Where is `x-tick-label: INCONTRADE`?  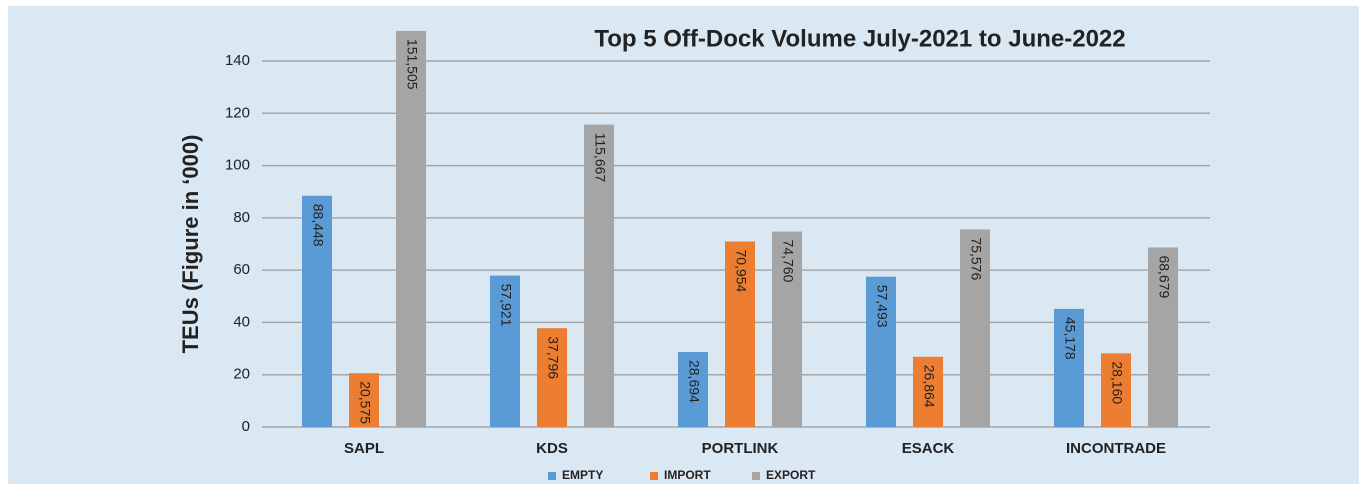 x-tick-label: INCONTRADE is located at coordinates (1116, 448).